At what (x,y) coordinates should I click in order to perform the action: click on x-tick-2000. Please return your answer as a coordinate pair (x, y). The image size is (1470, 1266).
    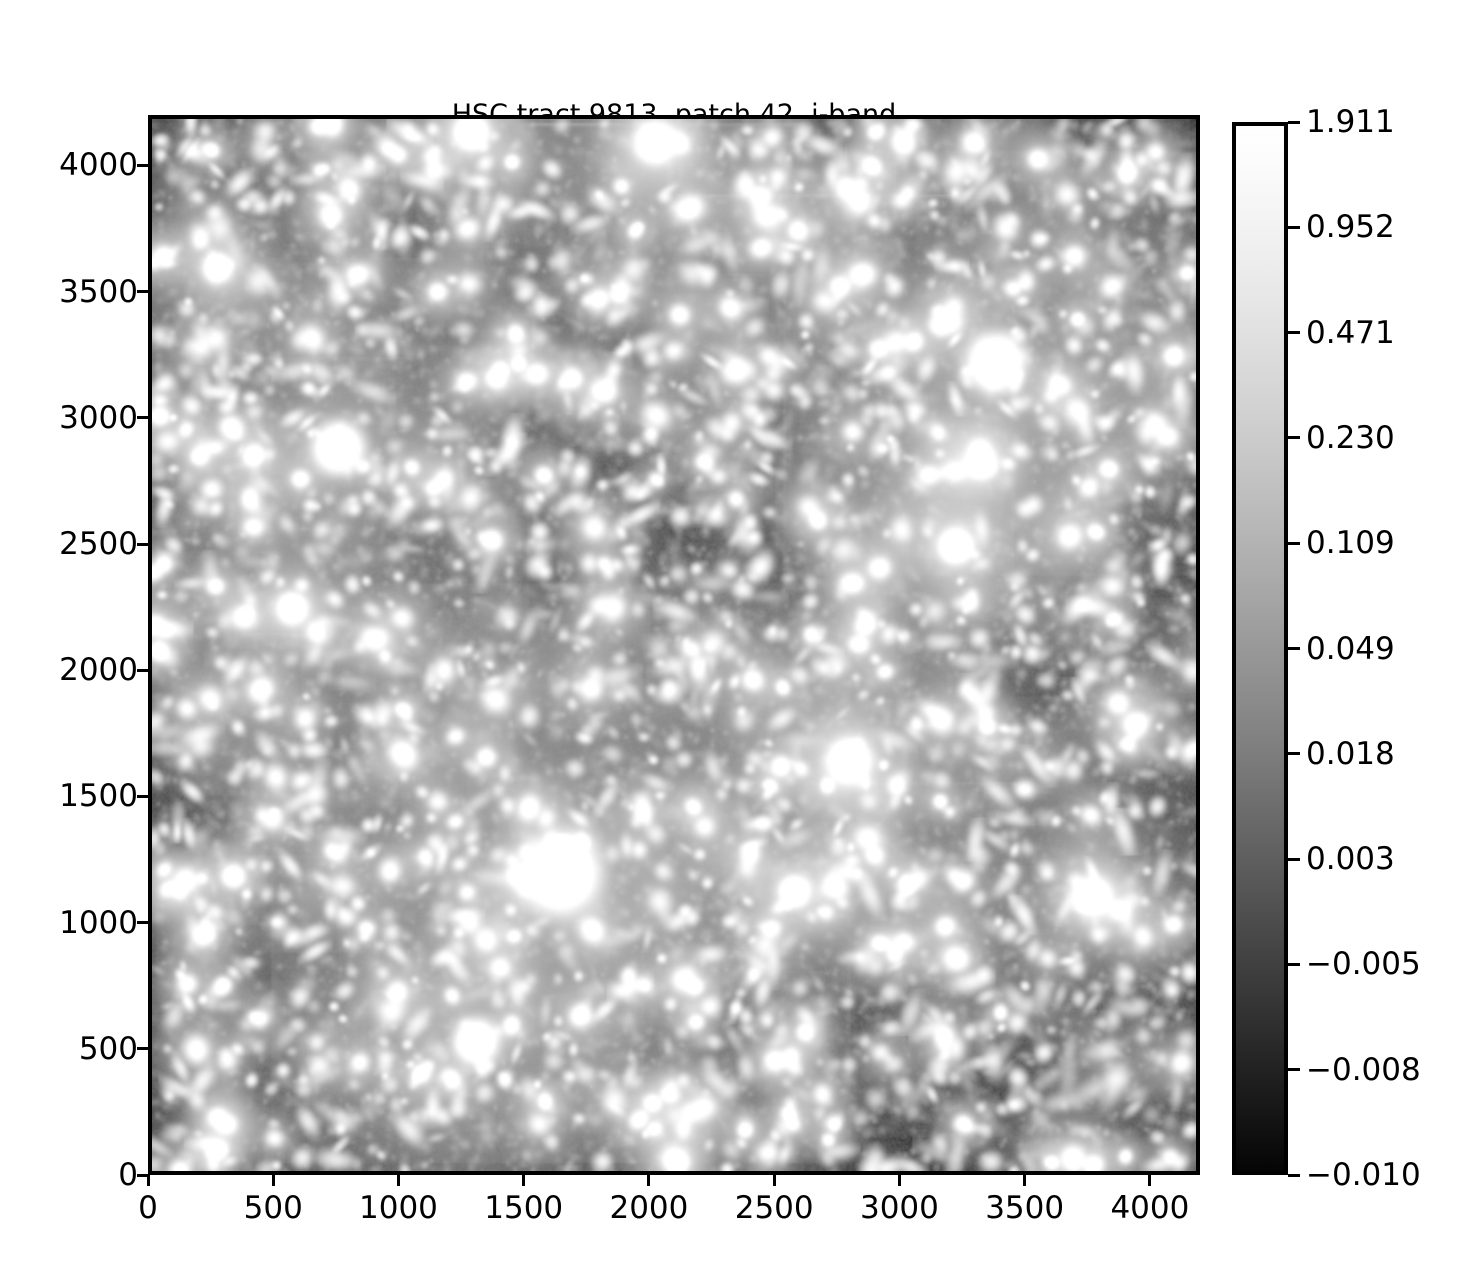
    Looking at the image, I should click on (649, 1180).